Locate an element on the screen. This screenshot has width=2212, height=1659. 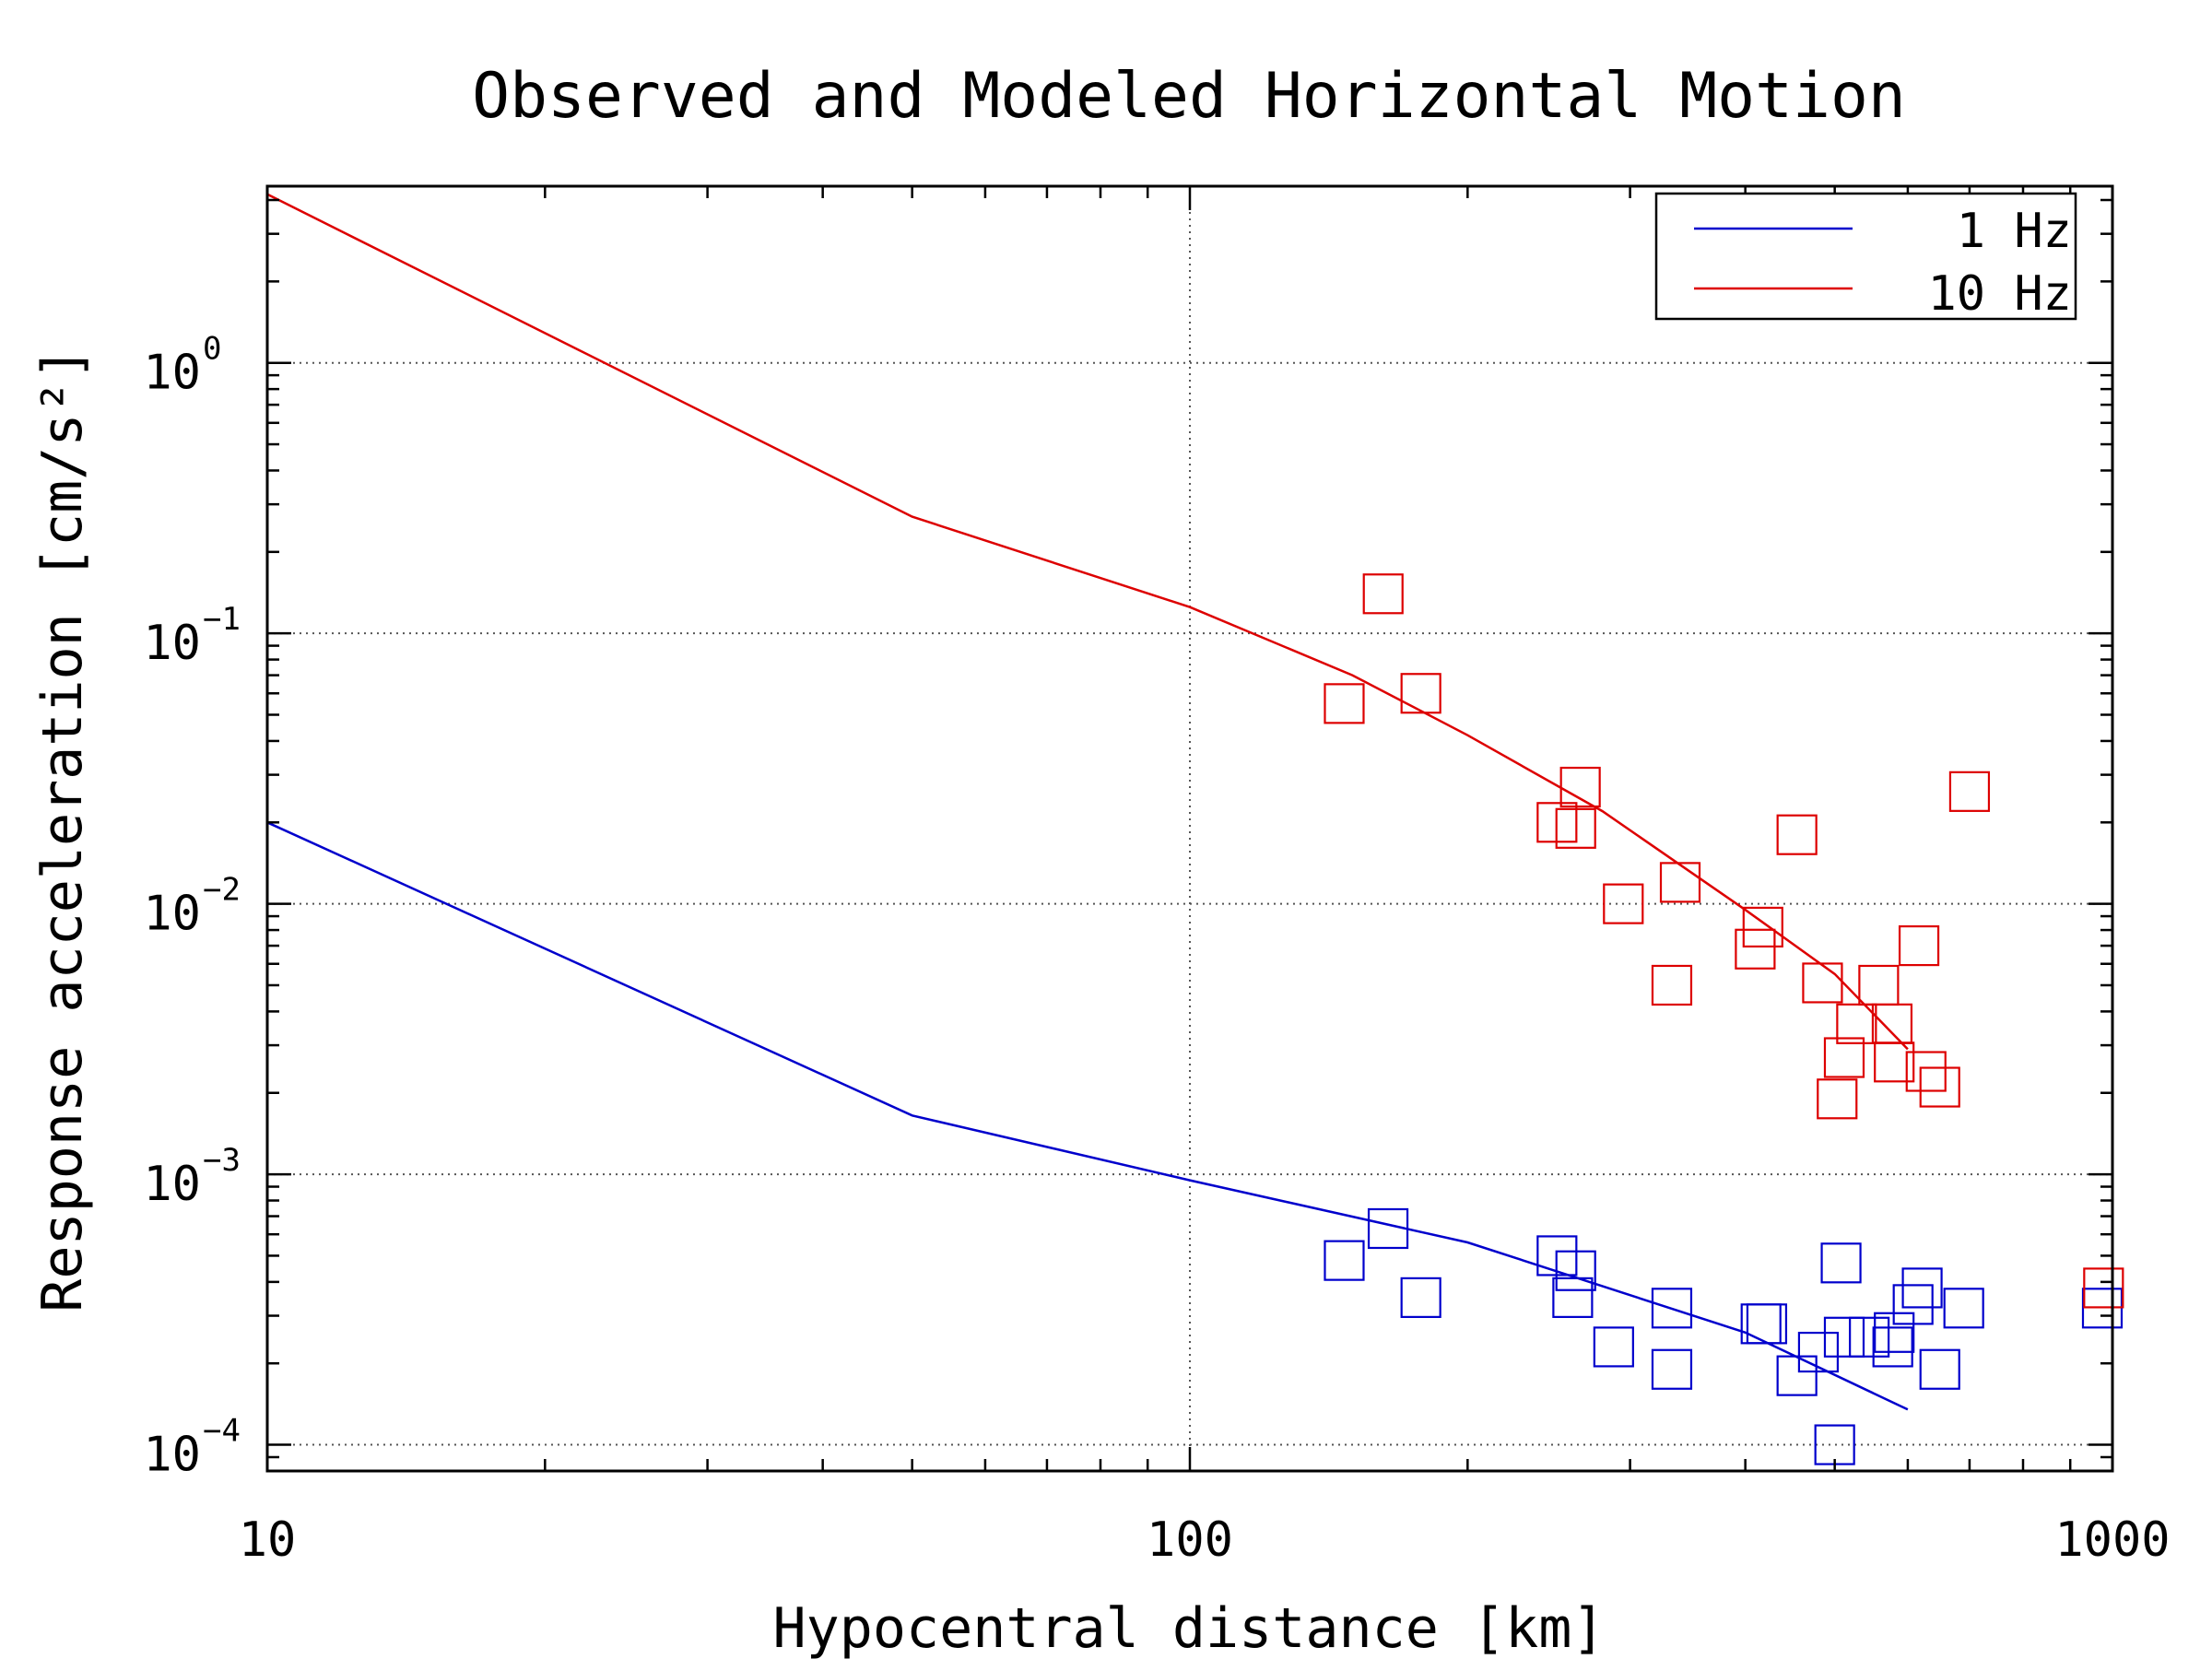
legend: 1 Hz 10 Hz is located at coordinates (1865, 257).